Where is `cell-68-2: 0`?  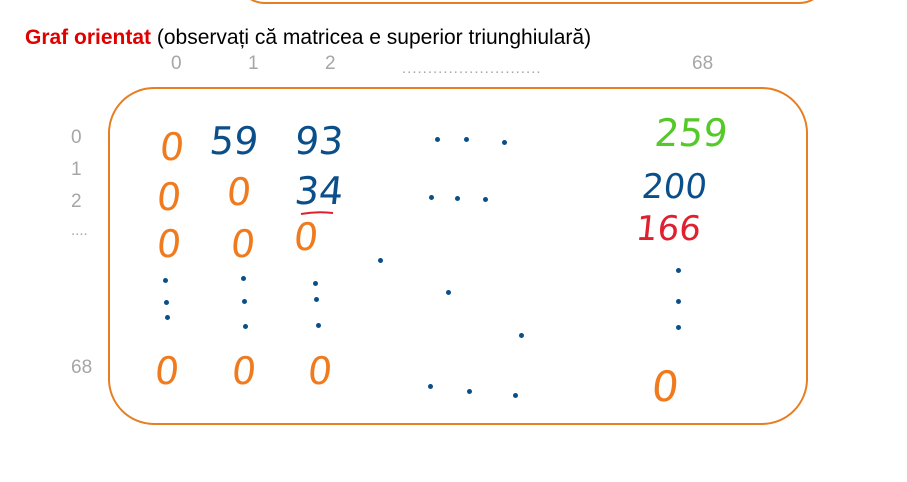 cell-68-2: 0 is located at coordinates (320, 371).